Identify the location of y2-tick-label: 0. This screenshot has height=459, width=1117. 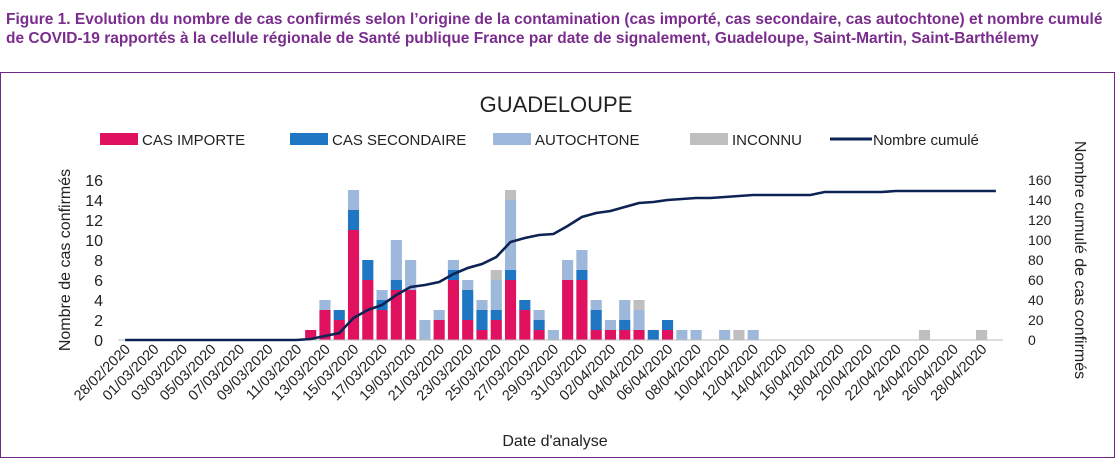
(1032, 340).